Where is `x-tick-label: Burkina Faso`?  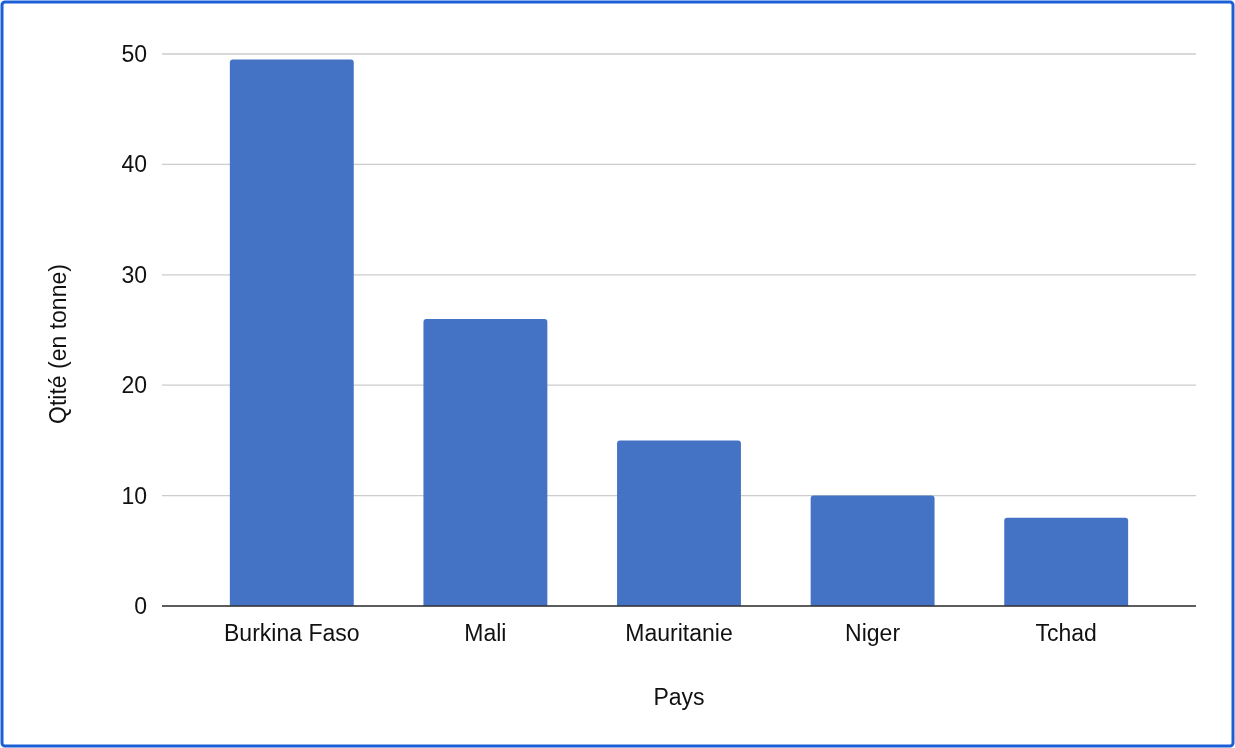 x-tick-label: Burkina Faso is located at coordinates (292, 633).